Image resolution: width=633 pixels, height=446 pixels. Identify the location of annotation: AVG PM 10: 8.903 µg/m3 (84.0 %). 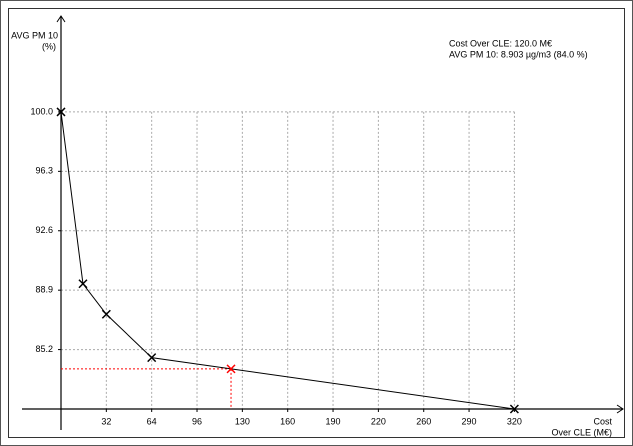
(518, 54).